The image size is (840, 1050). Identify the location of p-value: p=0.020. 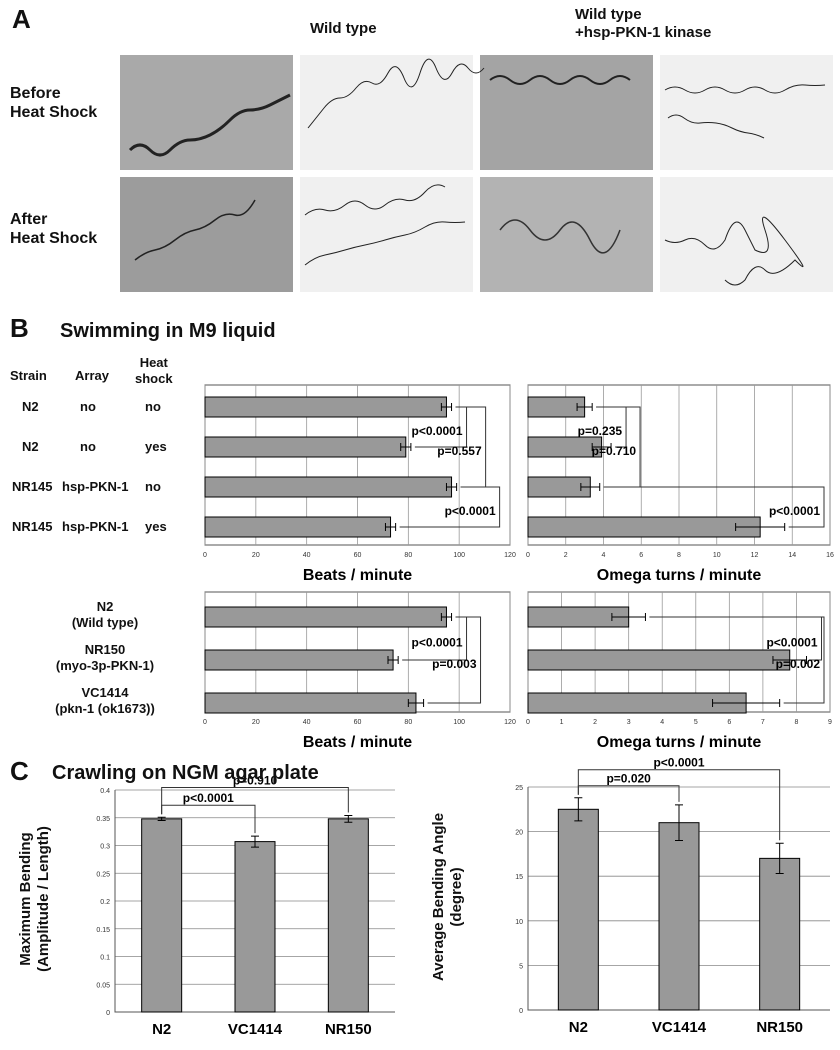
(628, 779).